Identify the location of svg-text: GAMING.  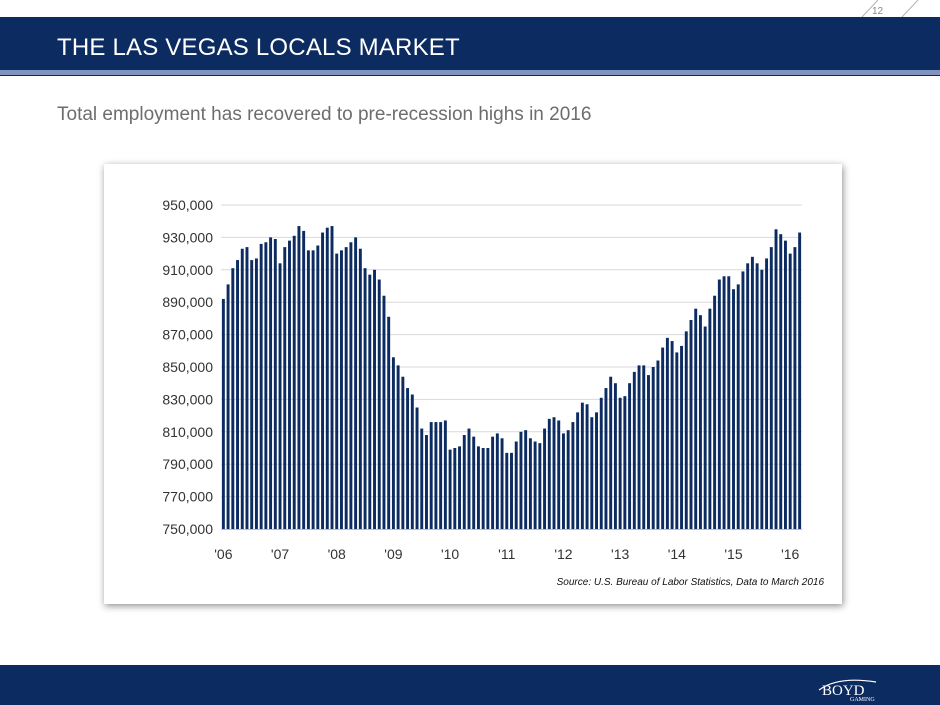
(862, 699).